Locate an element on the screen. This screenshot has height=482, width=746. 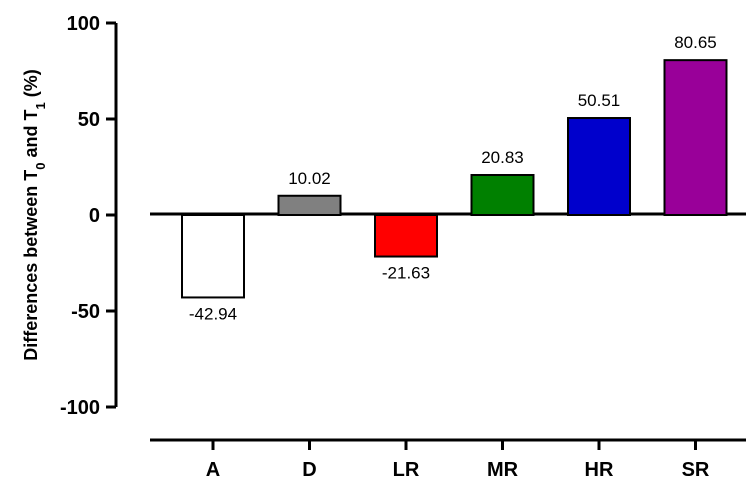
y-tick-label: 0 is located at coordinates (94, 216).